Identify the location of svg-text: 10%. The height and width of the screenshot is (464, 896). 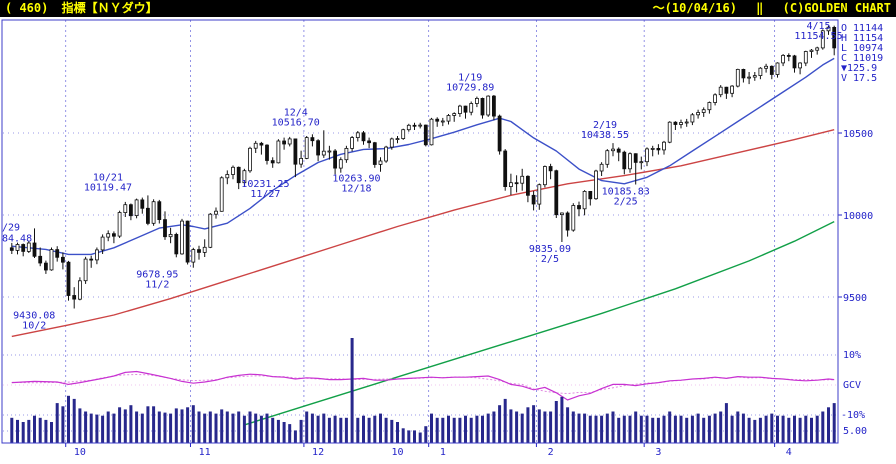
(852, 355).